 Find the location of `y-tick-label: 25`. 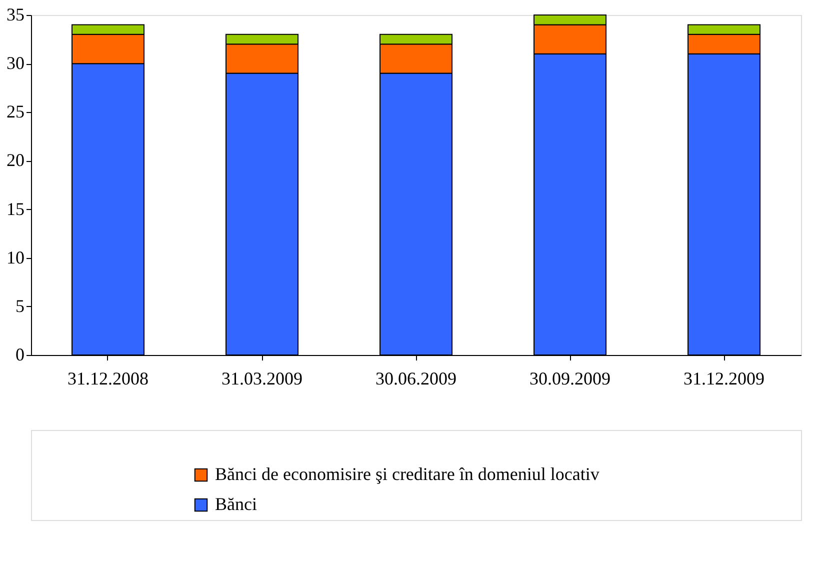

y-tick-label: 25 is located at coordinates (15, 112).